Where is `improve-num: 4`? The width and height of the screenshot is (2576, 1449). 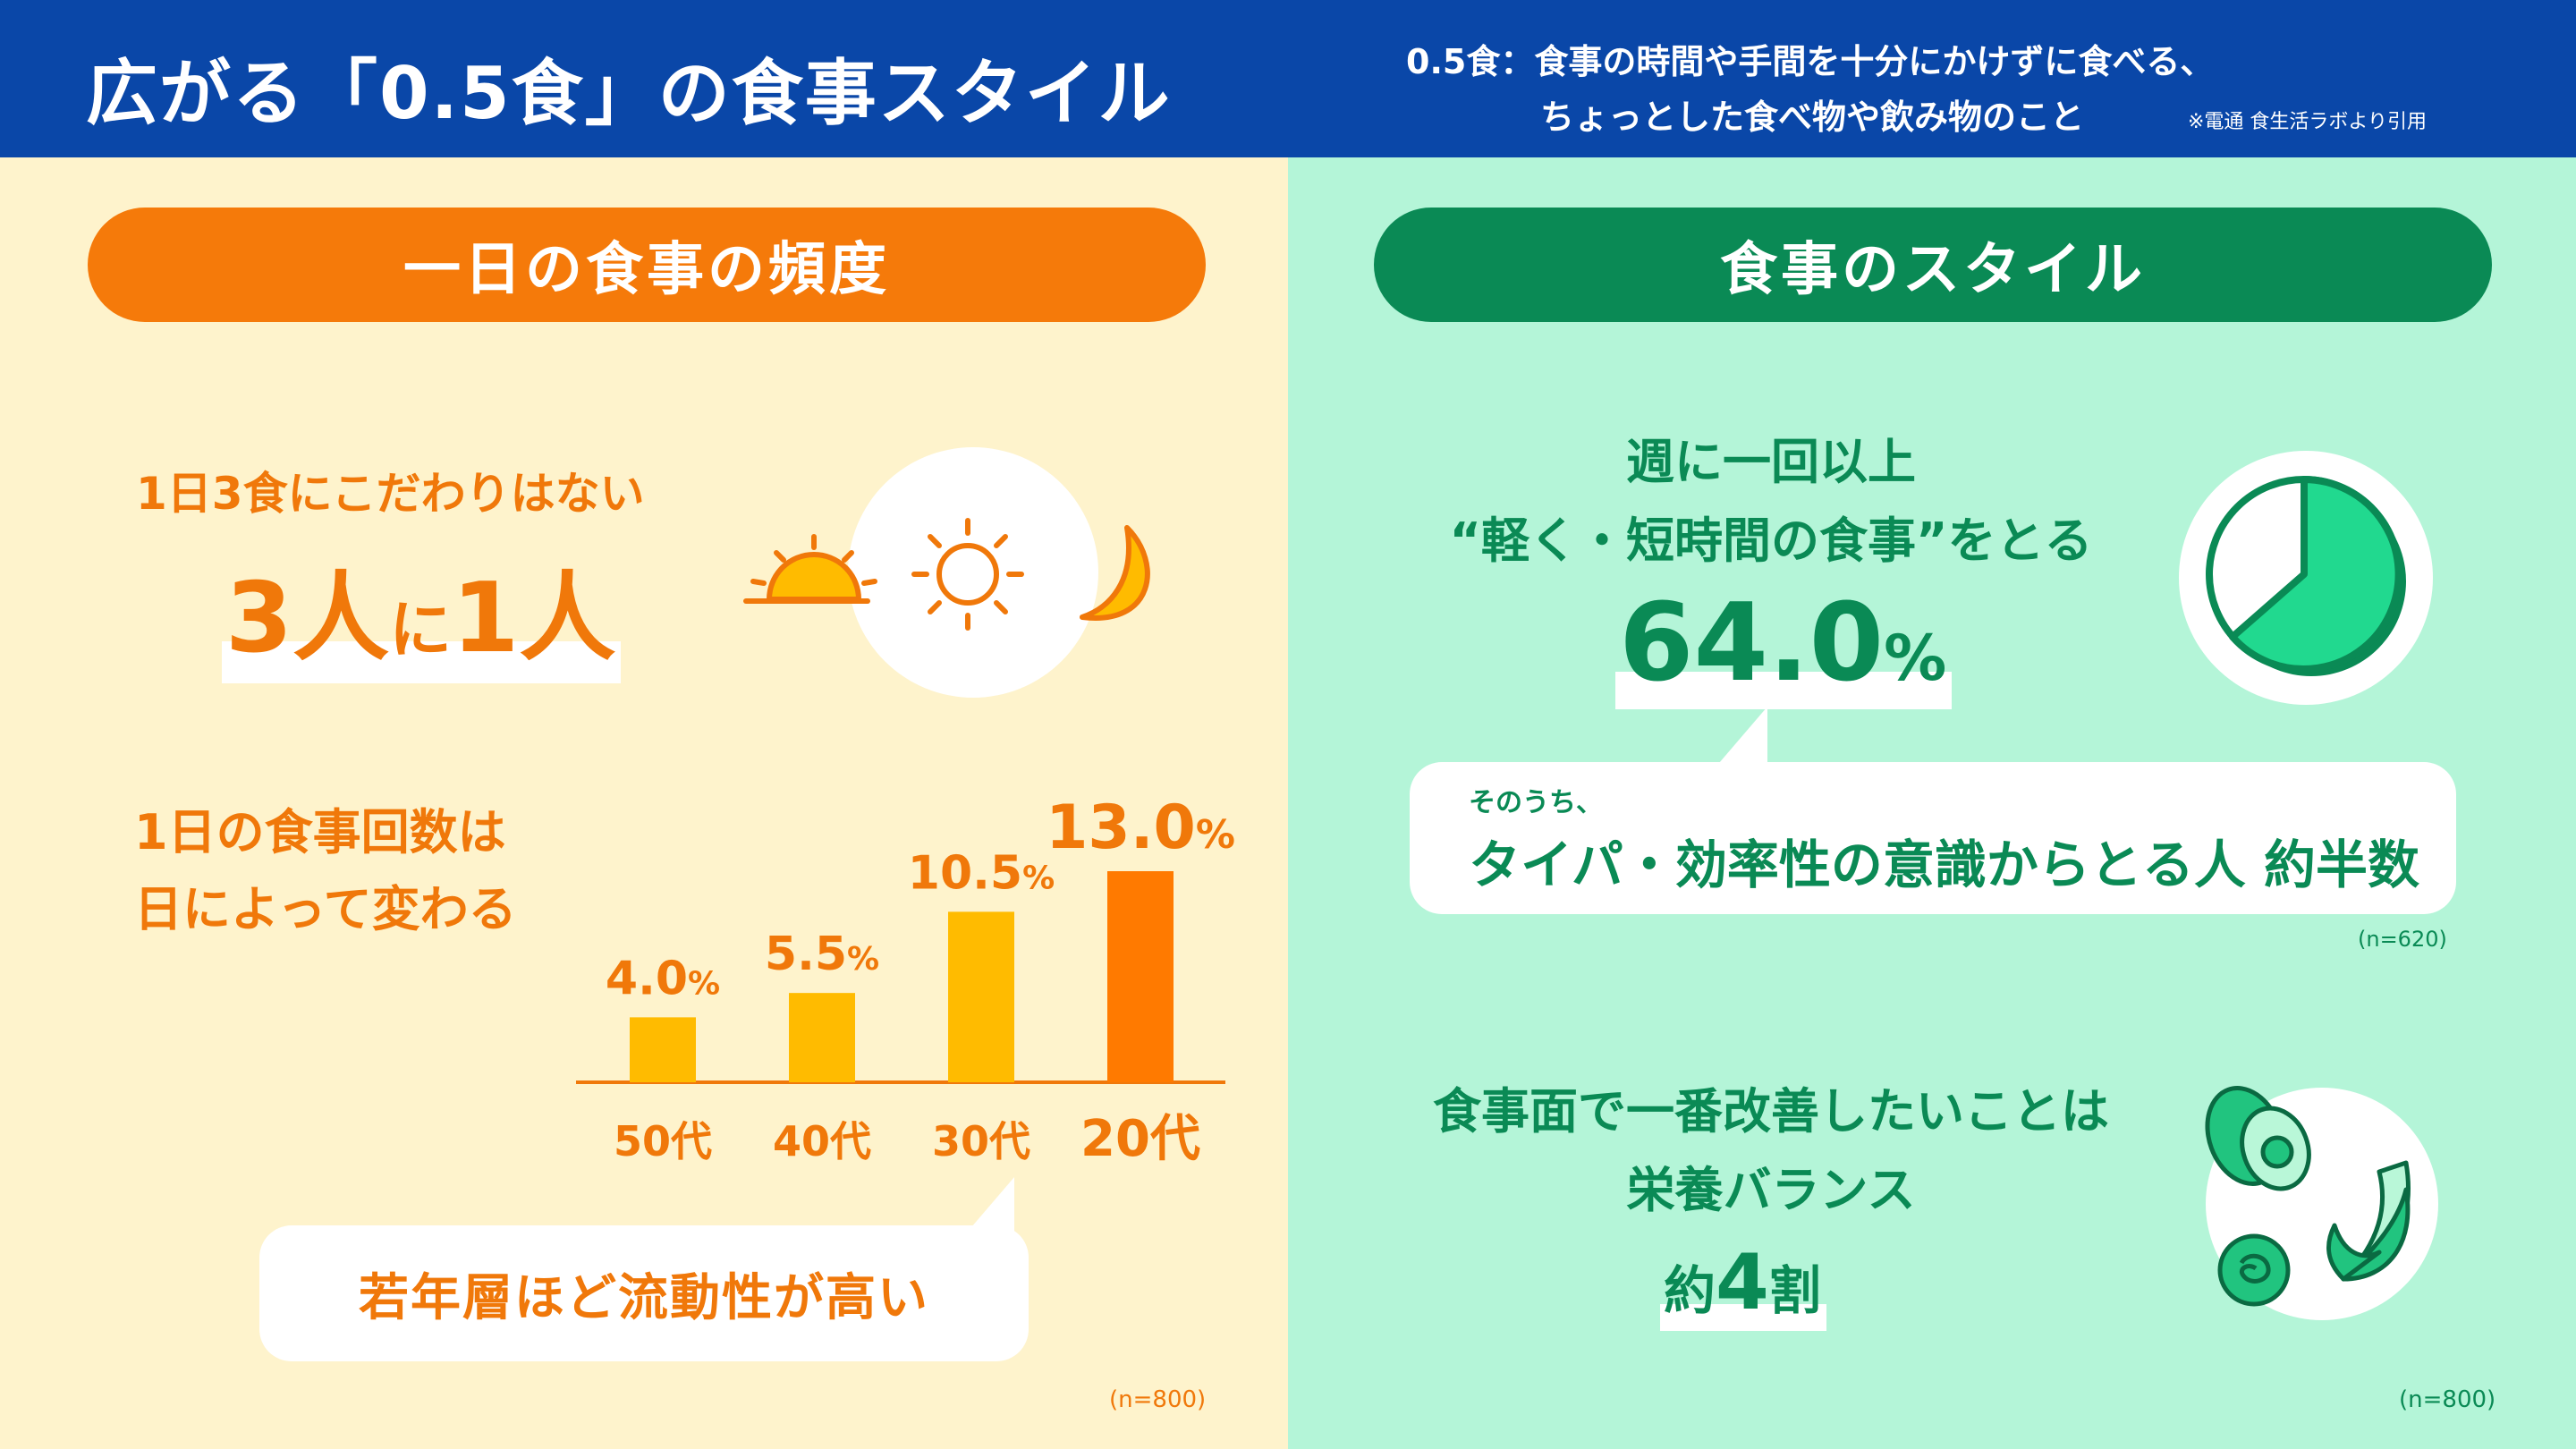
improve-num: 4 is located at coordinates (1742, 1282).